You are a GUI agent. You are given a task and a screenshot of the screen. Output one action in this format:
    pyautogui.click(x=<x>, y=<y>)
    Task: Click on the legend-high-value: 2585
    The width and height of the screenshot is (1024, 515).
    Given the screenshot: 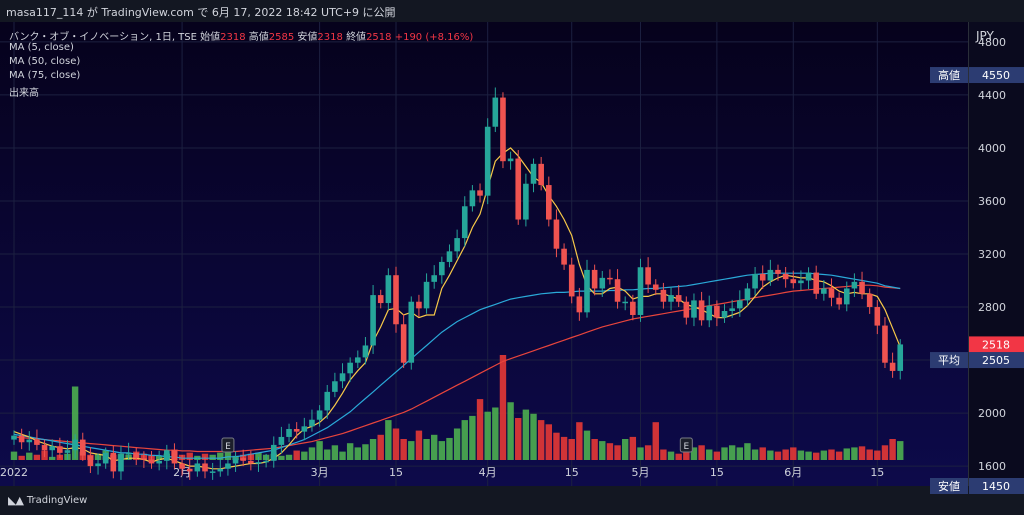 What is the action you would take?
    pyautogui.click(x=281, y=37)
    